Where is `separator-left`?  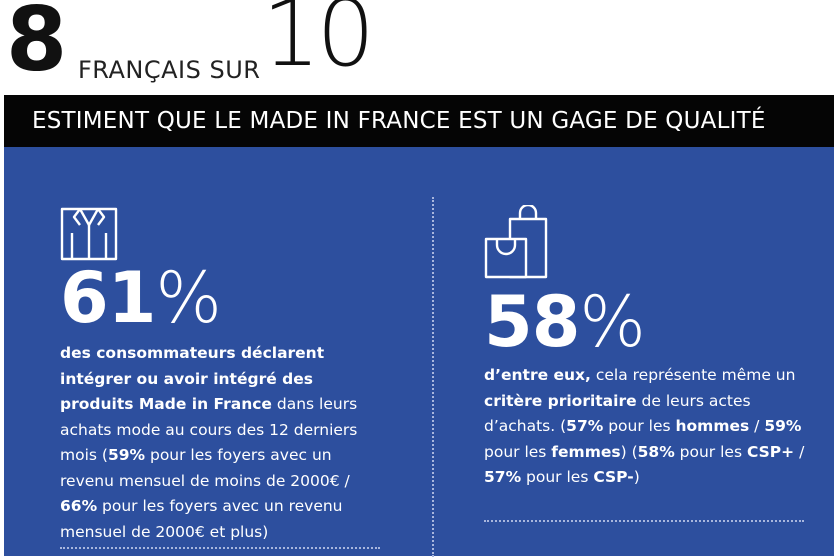
separator-left is located at coordinates (220, 548).